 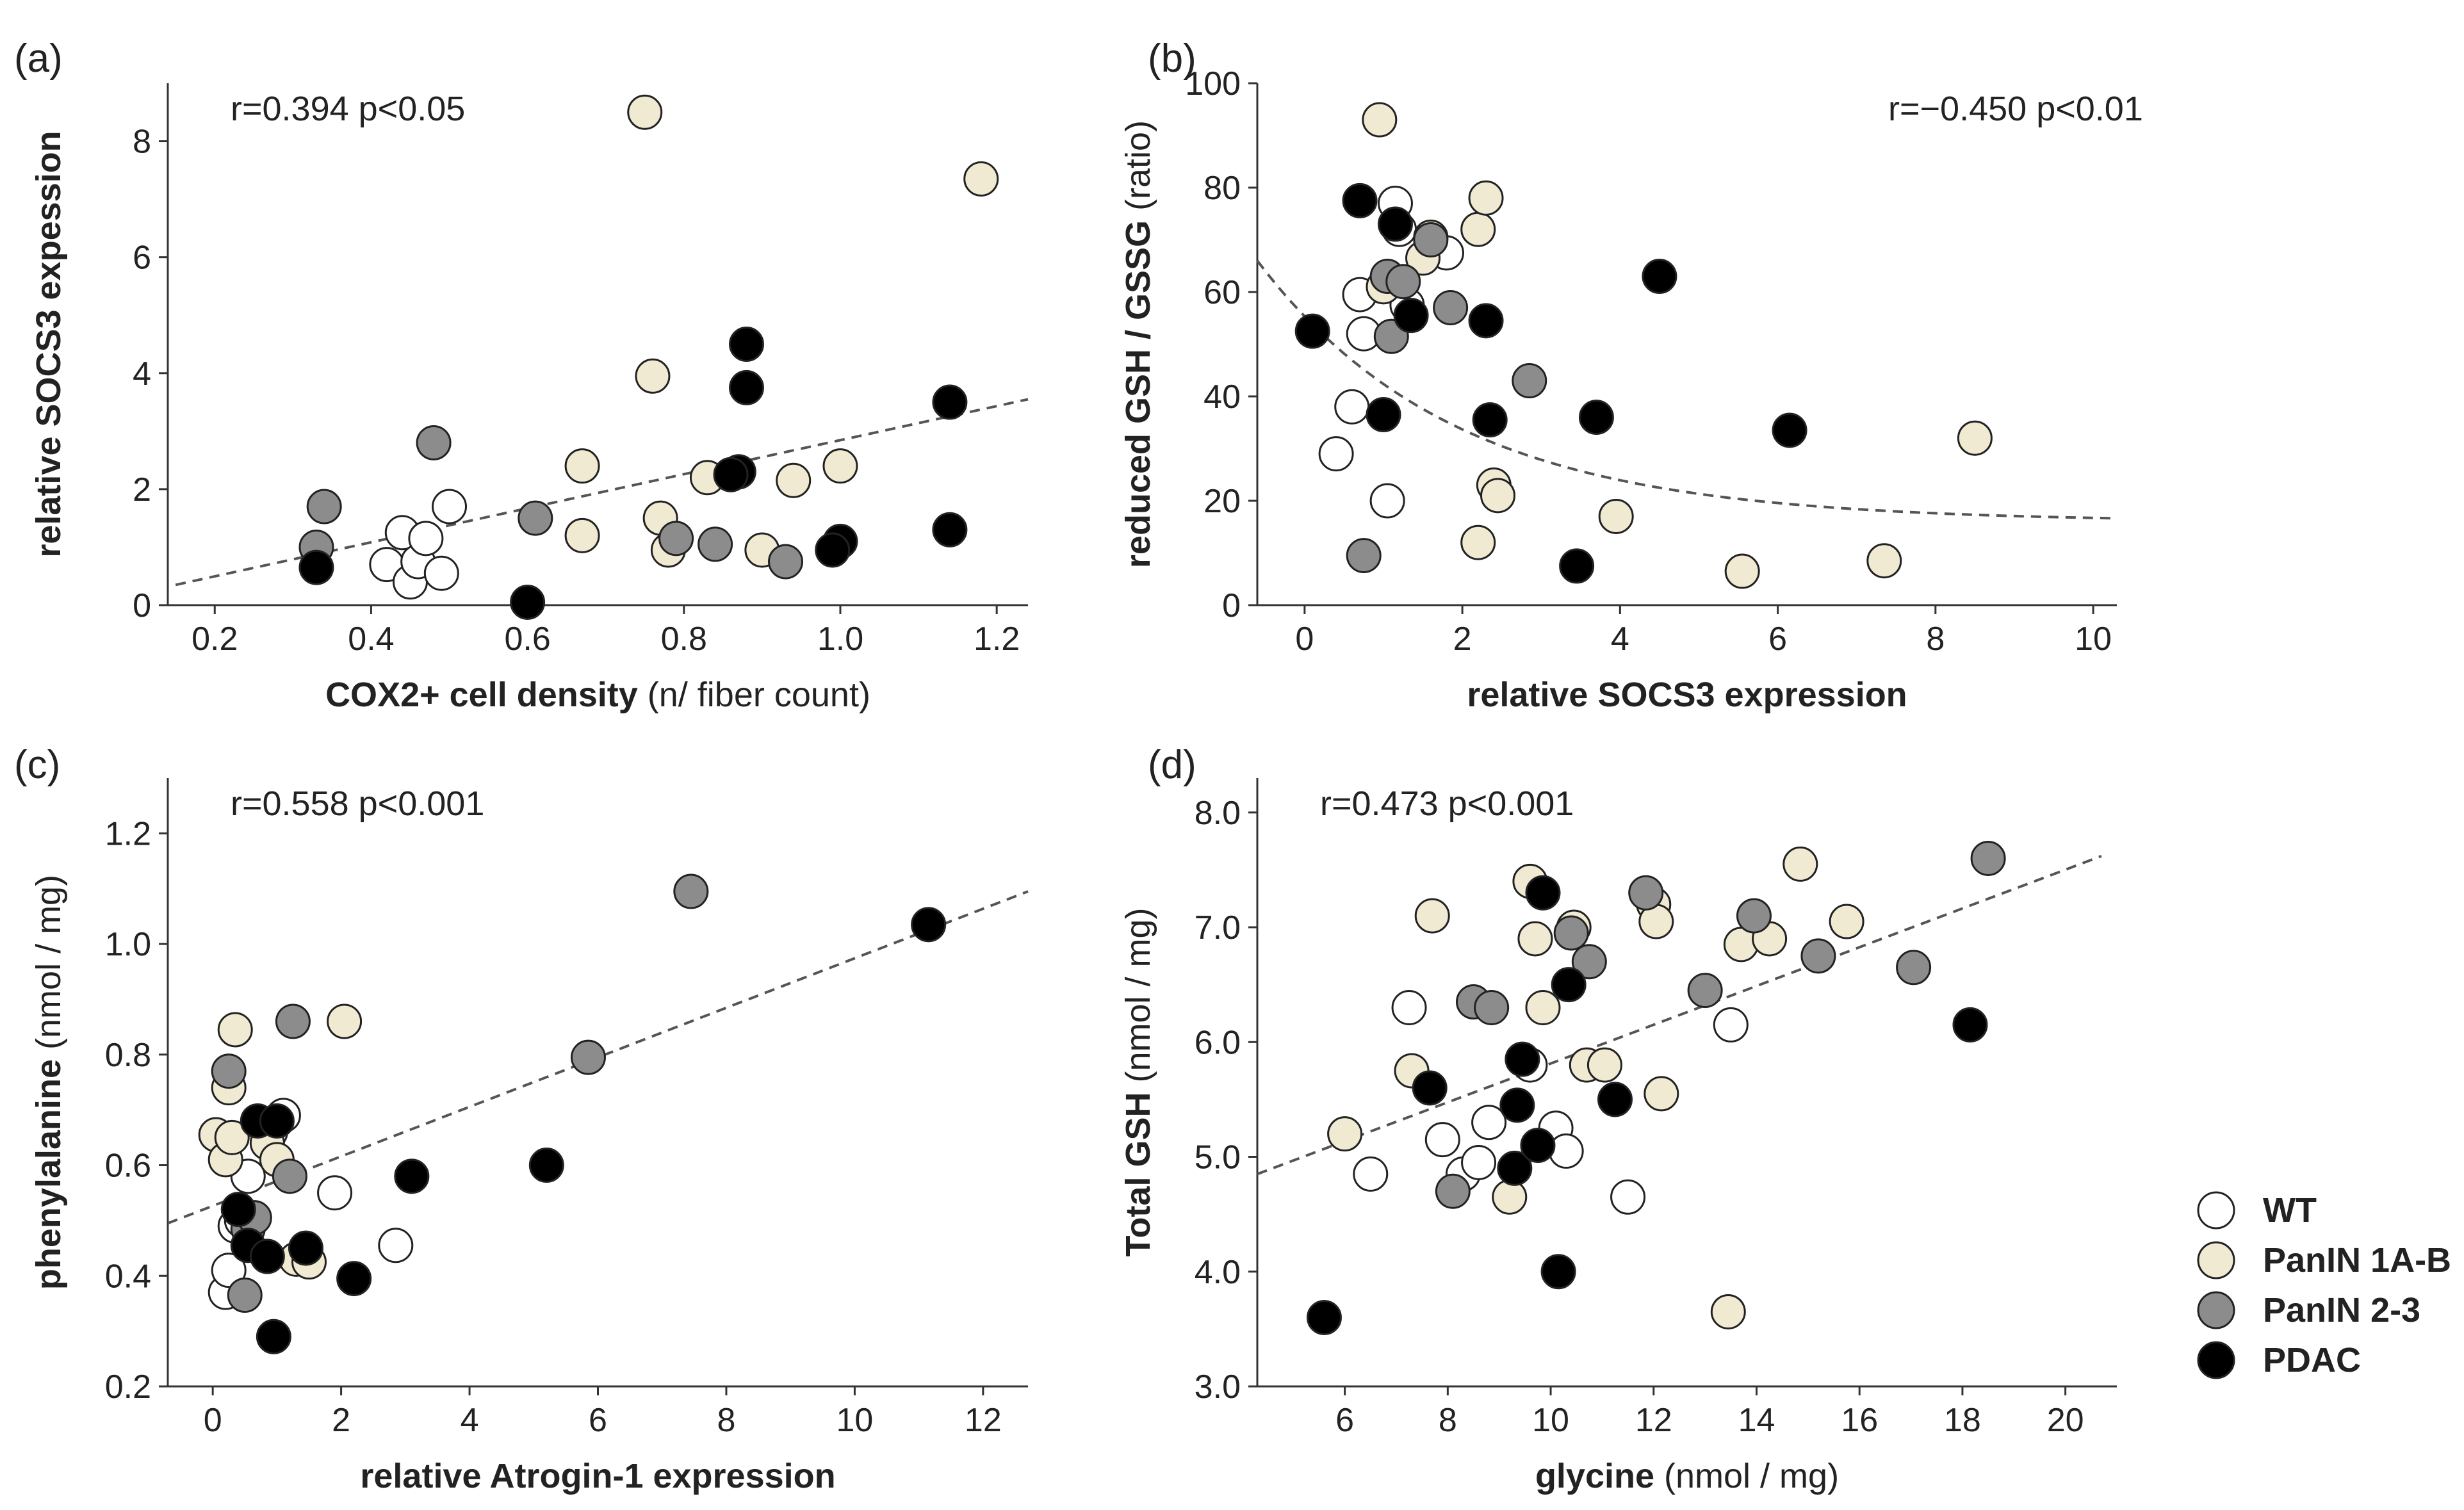 I want to click on y-axis-label: reduced GSH / GSSG, so click(x=1138, y=394).